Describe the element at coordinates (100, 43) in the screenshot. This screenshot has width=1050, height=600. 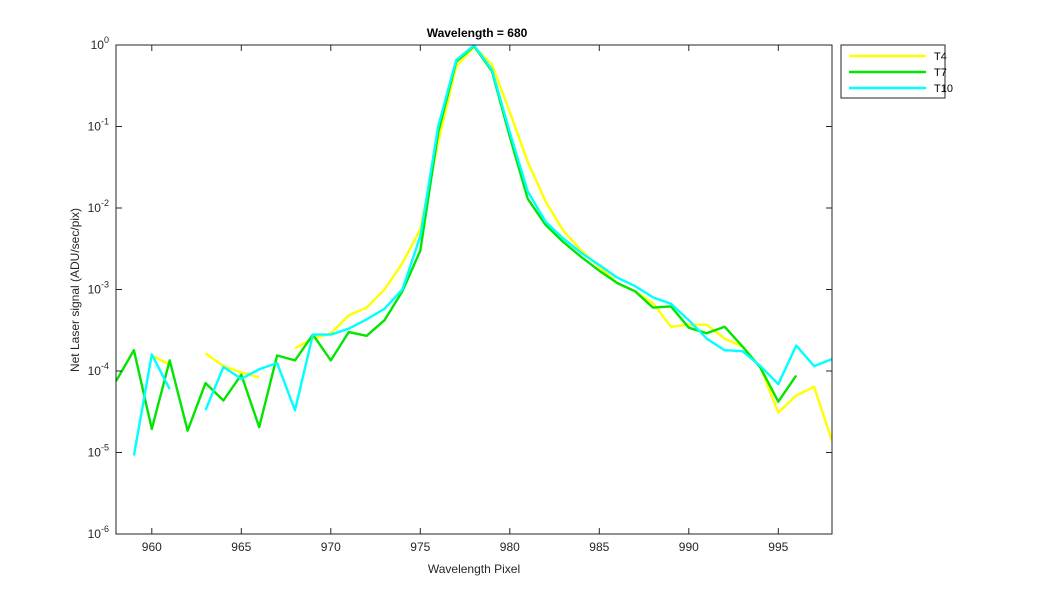
I see `y-tick-label: 10⁰` at that location.